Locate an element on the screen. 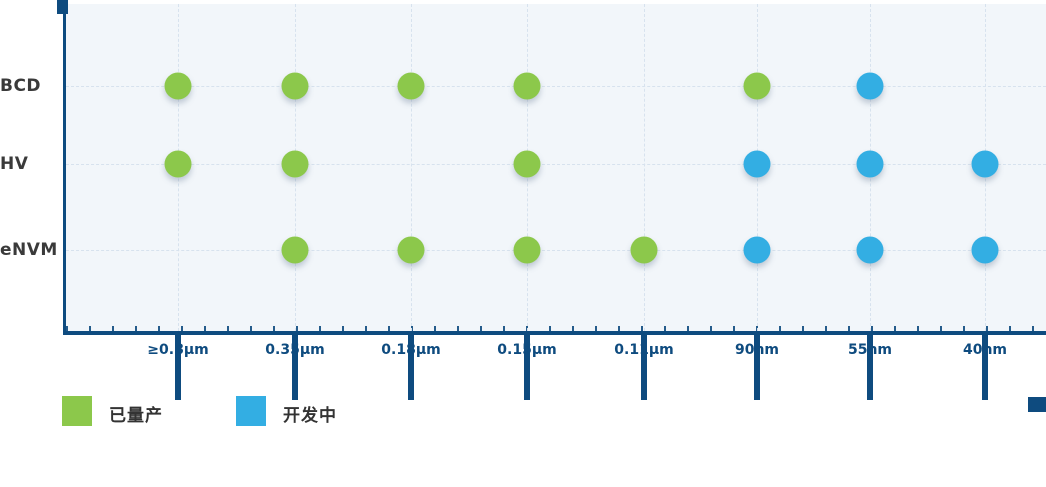 This screenshot has width=1046, height=487. x-axis-label: 0.15μm is located at coordinates (527, 350).